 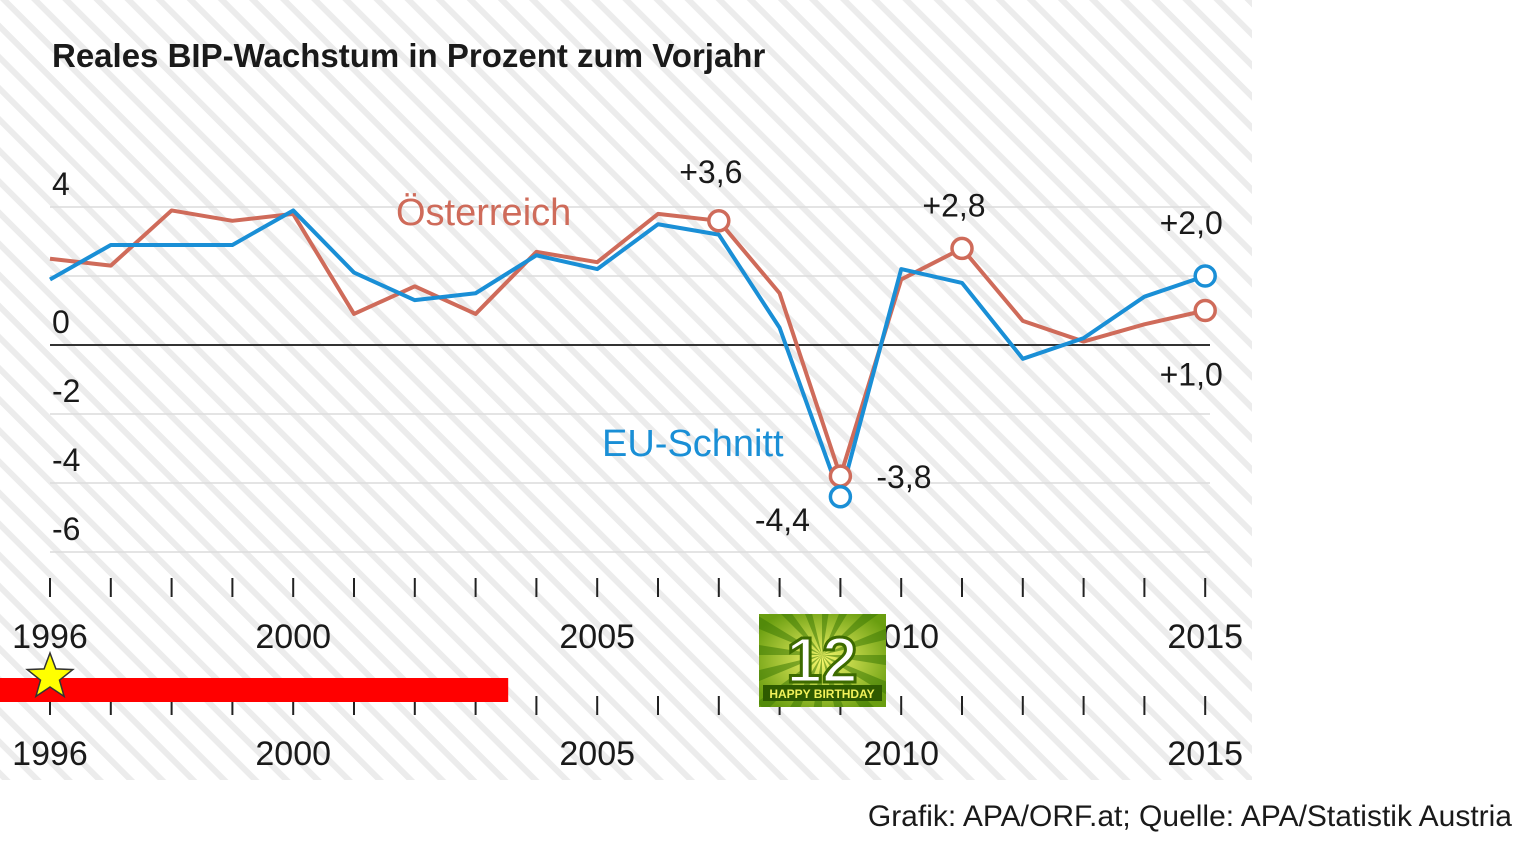 I want to click on data-label: +1,0, so click(x=1191, y=375).